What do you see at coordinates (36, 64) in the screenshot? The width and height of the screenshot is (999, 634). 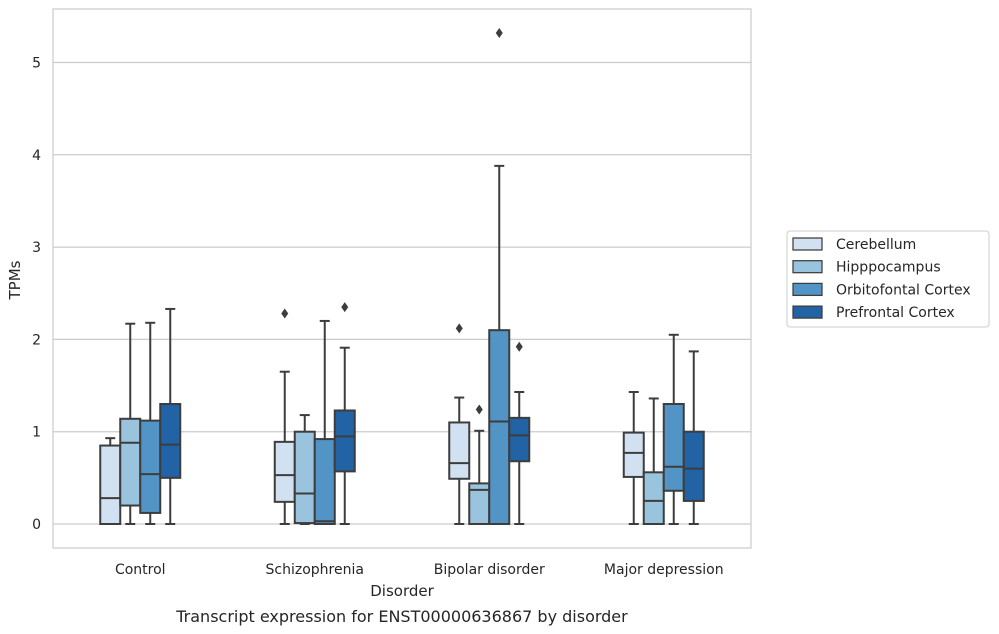 I see `y-tick-label: 5` at bounding box center [36, 64].